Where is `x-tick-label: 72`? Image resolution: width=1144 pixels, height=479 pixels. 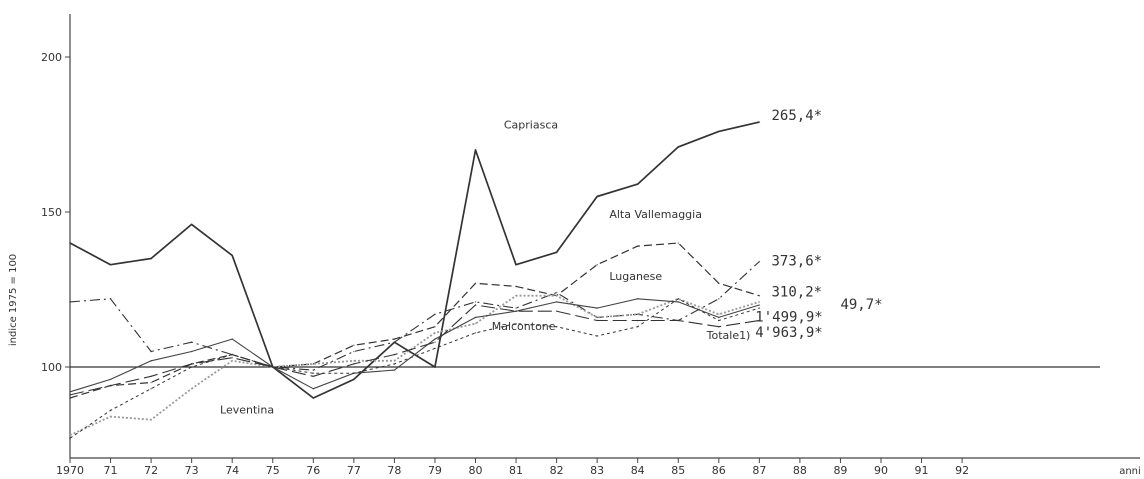
x-tick-label: 72 is located at coordinates (151, 470).